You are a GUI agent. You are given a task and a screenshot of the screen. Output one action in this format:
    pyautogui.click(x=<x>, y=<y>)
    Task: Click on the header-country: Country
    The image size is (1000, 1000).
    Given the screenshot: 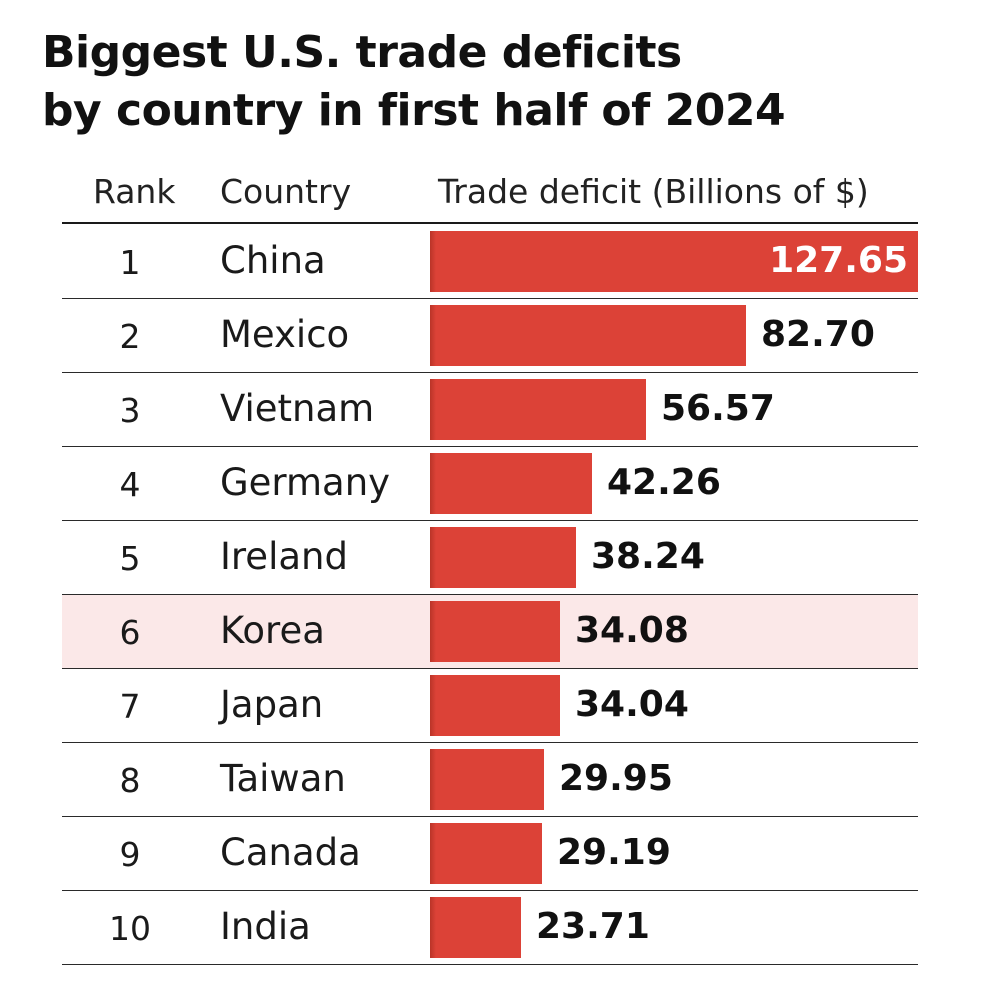 What is the action you would take?
    pyautogui.click(x=286, y=191)
    